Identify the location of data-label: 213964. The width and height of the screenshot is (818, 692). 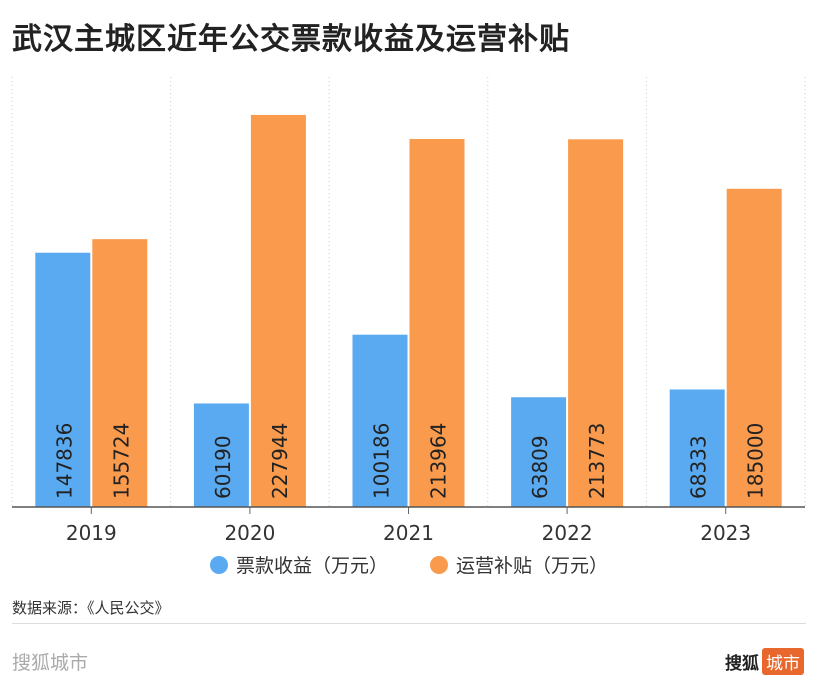
(439, 461).